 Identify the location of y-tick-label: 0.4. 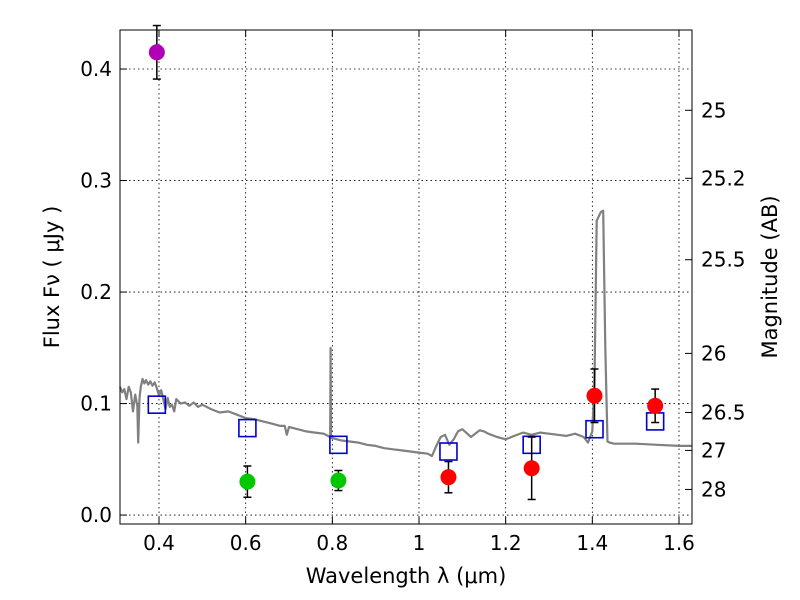
(96, 69).